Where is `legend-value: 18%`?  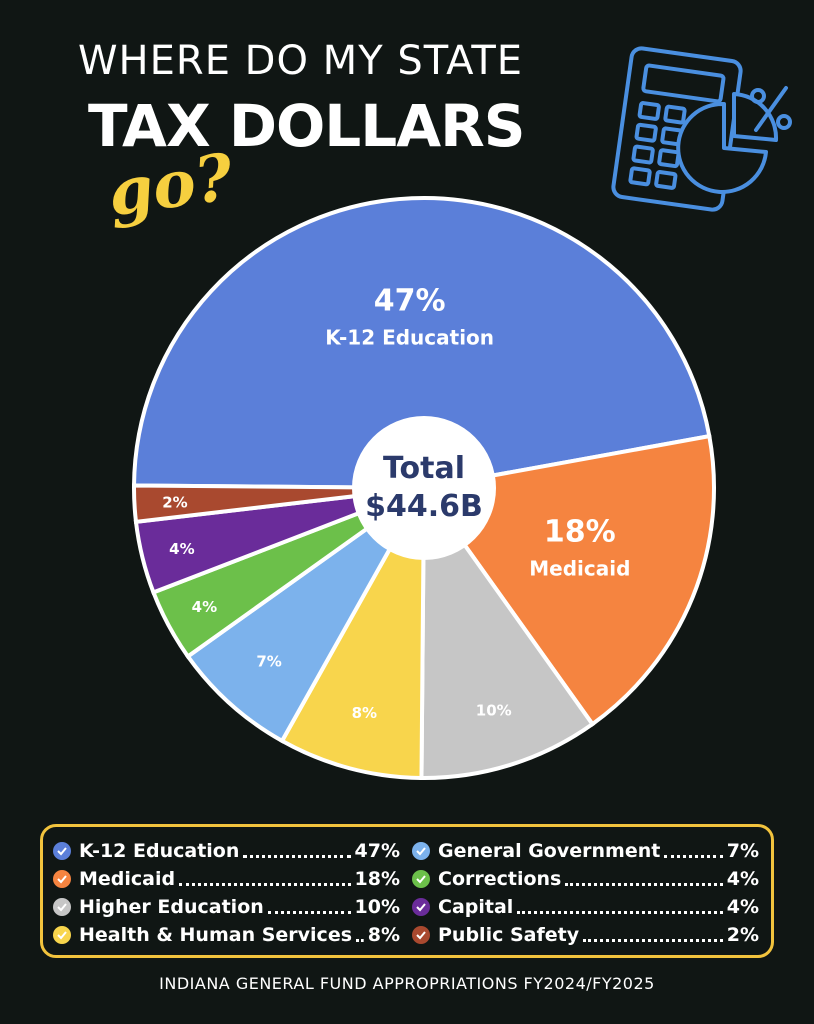
legend-value: 18% is located at coordinates (377, 879).